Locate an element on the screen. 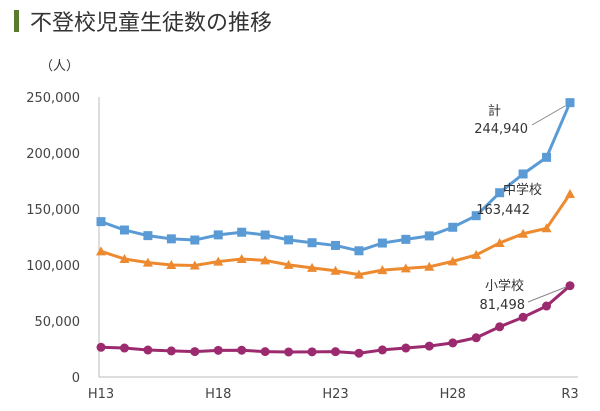 The width and height of the screenshot is (600, 411). x-tick-label: R3 is located at coordinates (569, 394).